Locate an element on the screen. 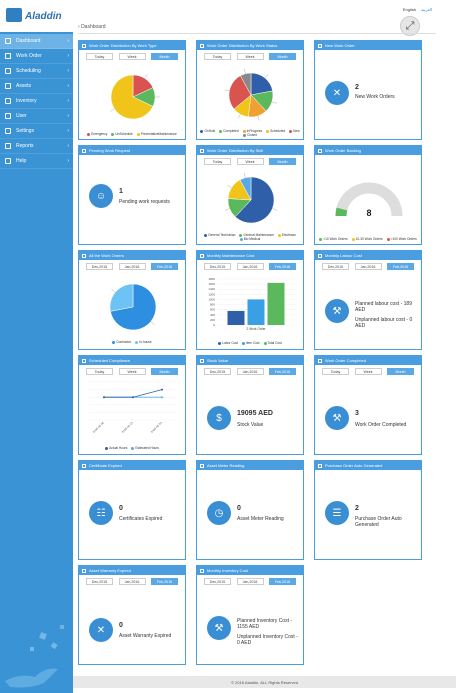  stat-count: 2 is located at coordinates (357, 508).